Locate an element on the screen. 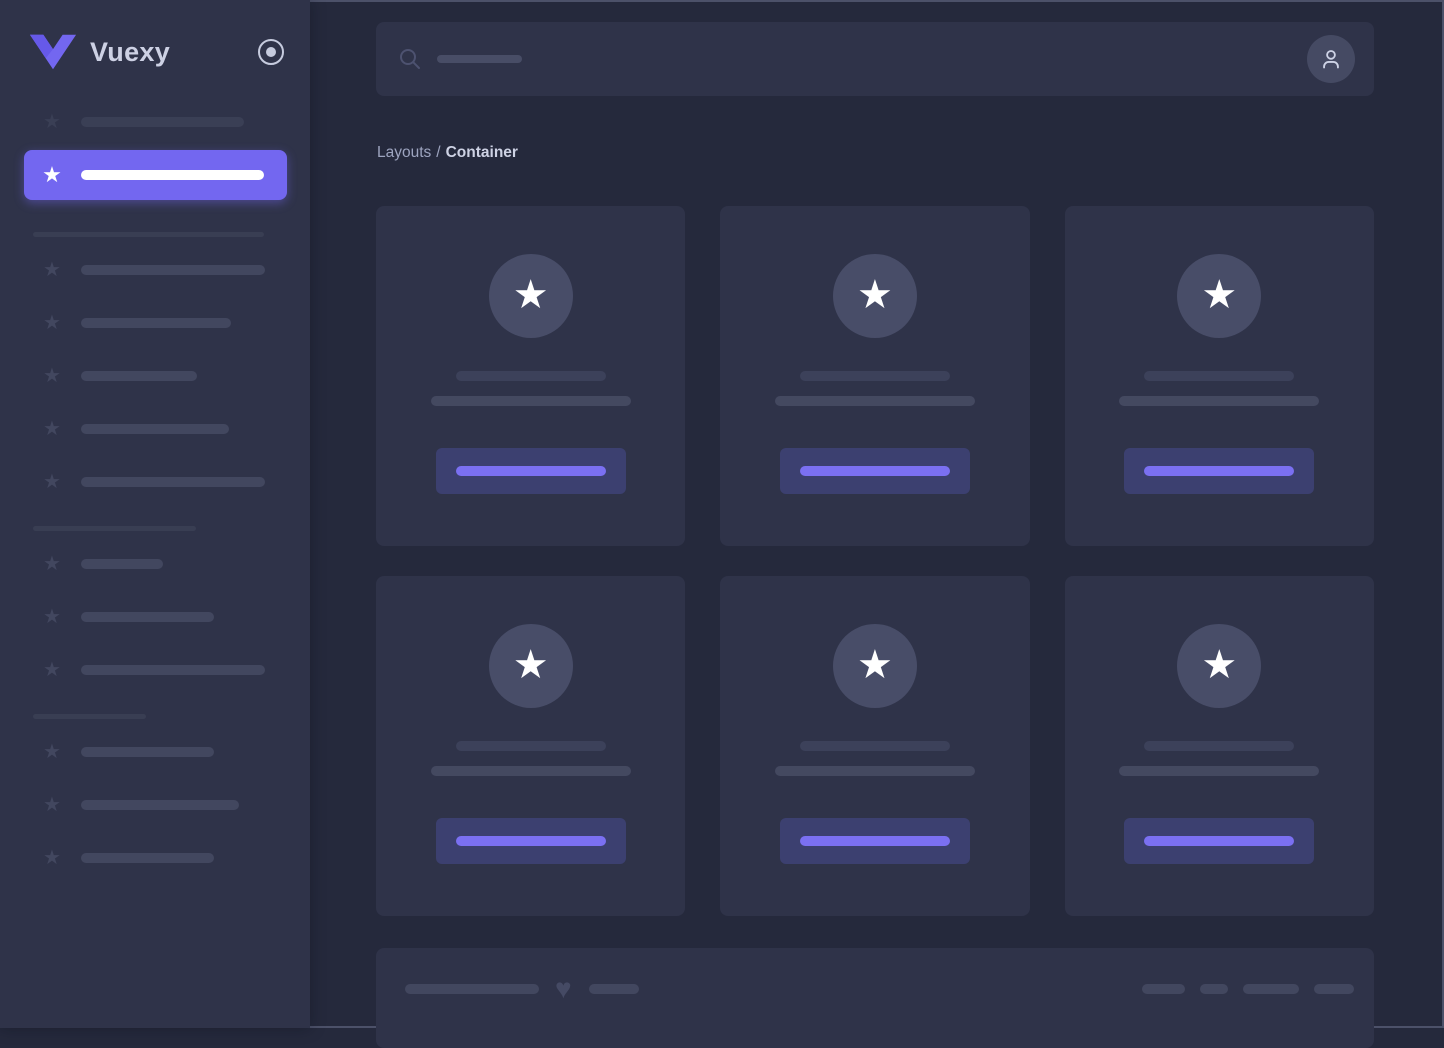 This screenshot has height=1048, width=1444. record-circle-icon is located at coordinates (271, 52).